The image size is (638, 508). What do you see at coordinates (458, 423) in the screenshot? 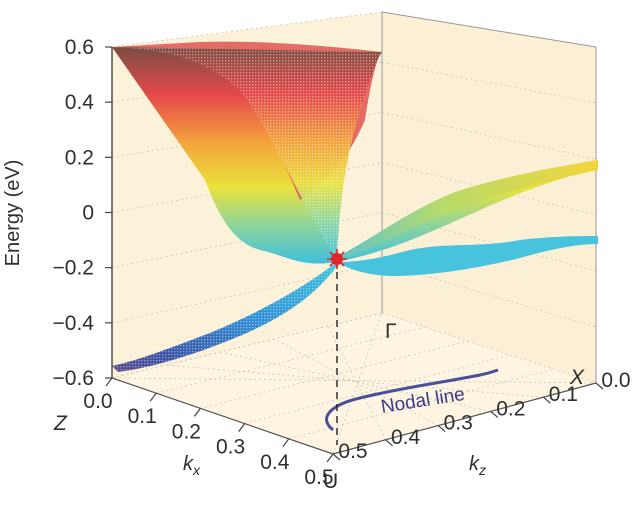
I see `kz-tick-label: 0.3` at bounding box center [458, 423].